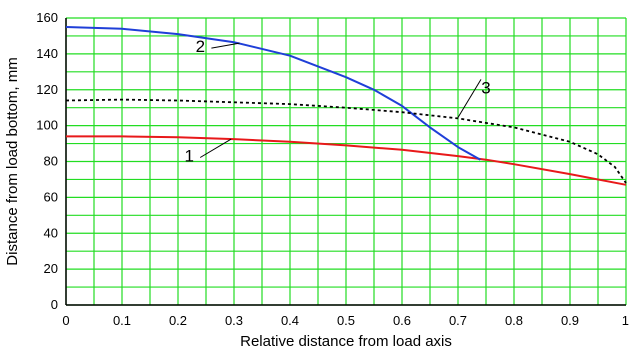  Describe the element at coordinates (485, 87) in the screenshot. I see `callout-label-3: 3` at that location.